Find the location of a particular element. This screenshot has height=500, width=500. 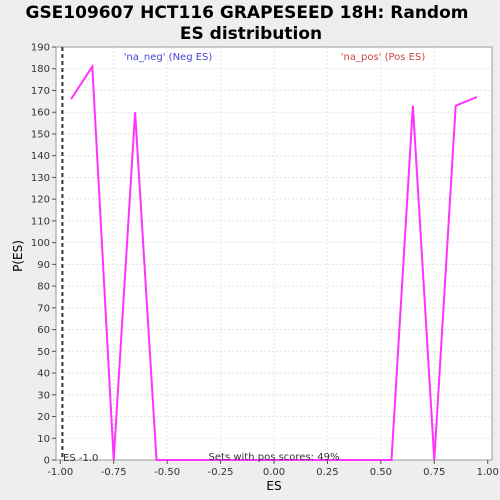

x-tick-label: 0.50 is located at coordinates (381, 472).